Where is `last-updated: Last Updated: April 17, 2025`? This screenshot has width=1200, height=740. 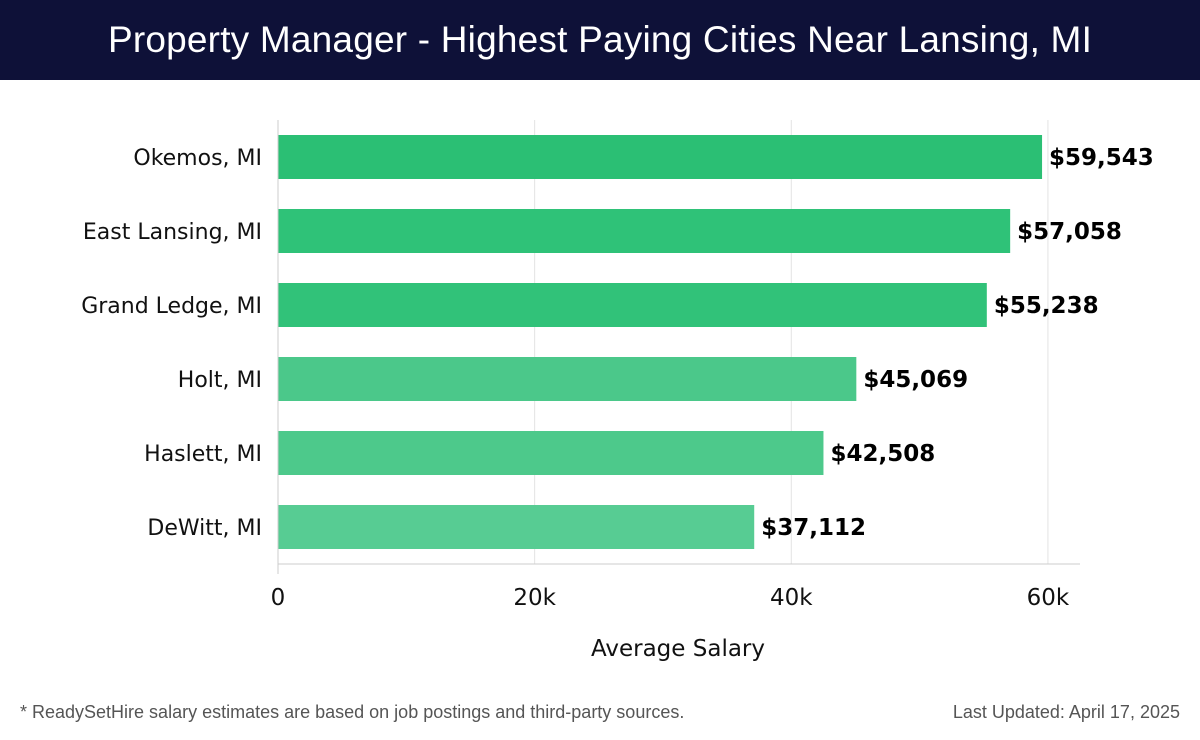 last-updated: Last Updated: April 17, 2025 is located at coordinates (1066, 712).